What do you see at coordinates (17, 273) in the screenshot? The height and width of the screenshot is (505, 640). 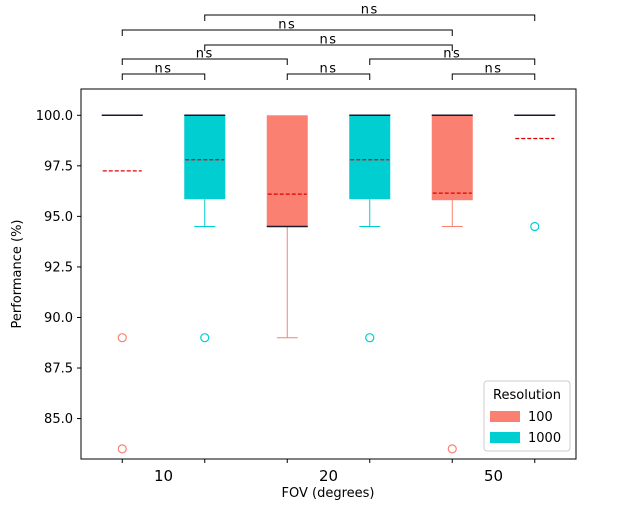 I see `y-axis-label: Performance (%)` at bounding box center [17, 273].